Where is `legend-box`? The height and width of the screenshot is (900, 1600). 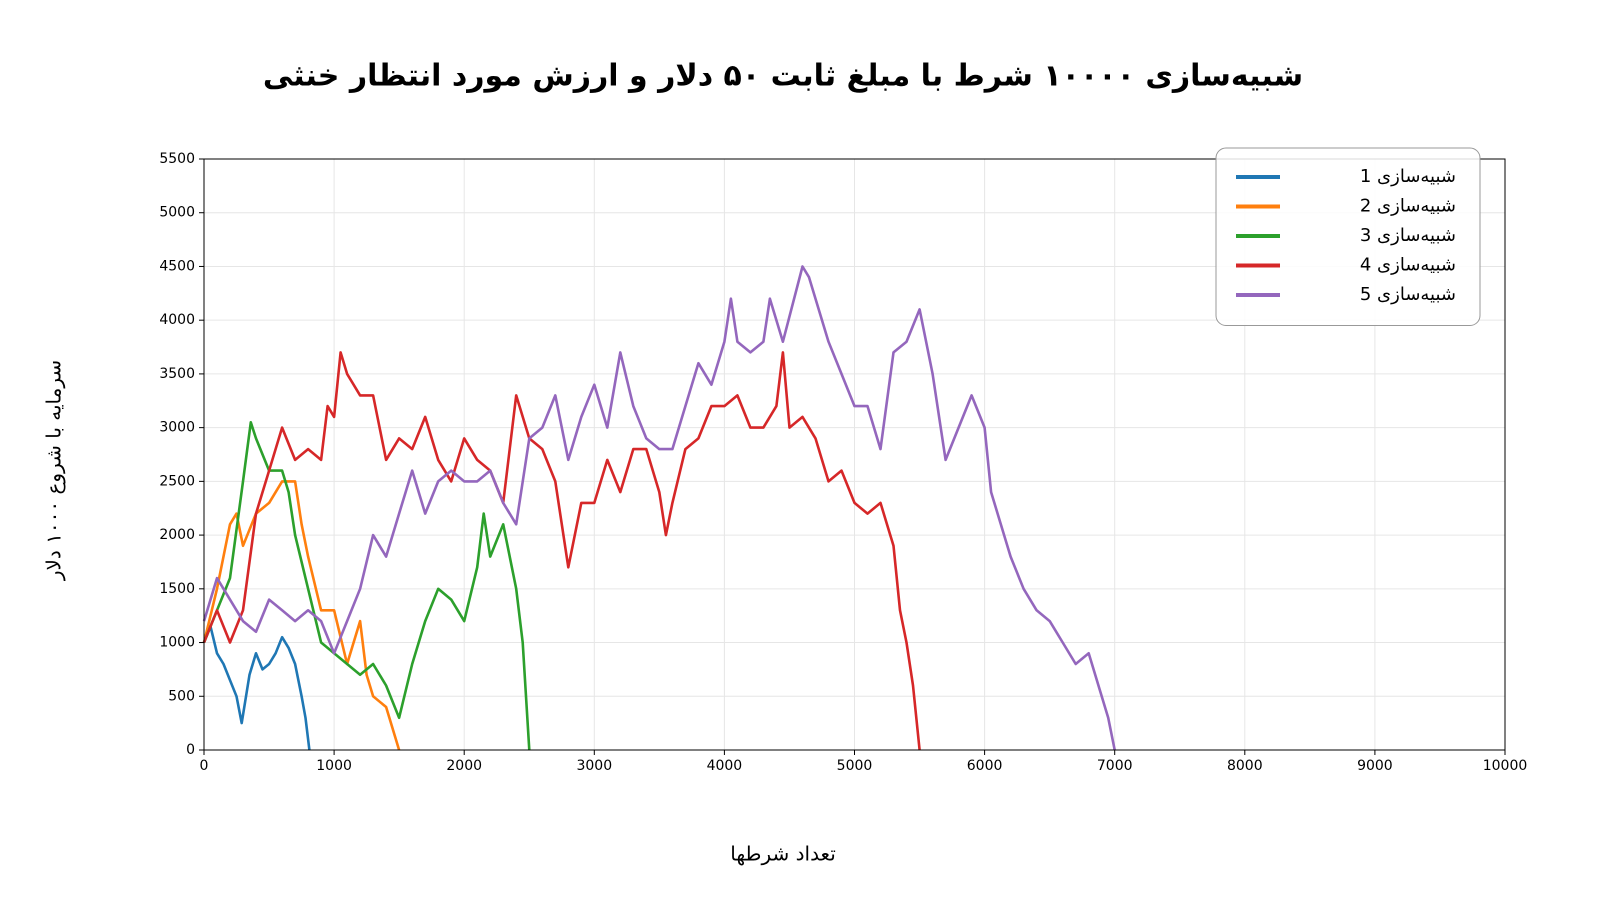 legend-box is located at coordinates (1348, 236).